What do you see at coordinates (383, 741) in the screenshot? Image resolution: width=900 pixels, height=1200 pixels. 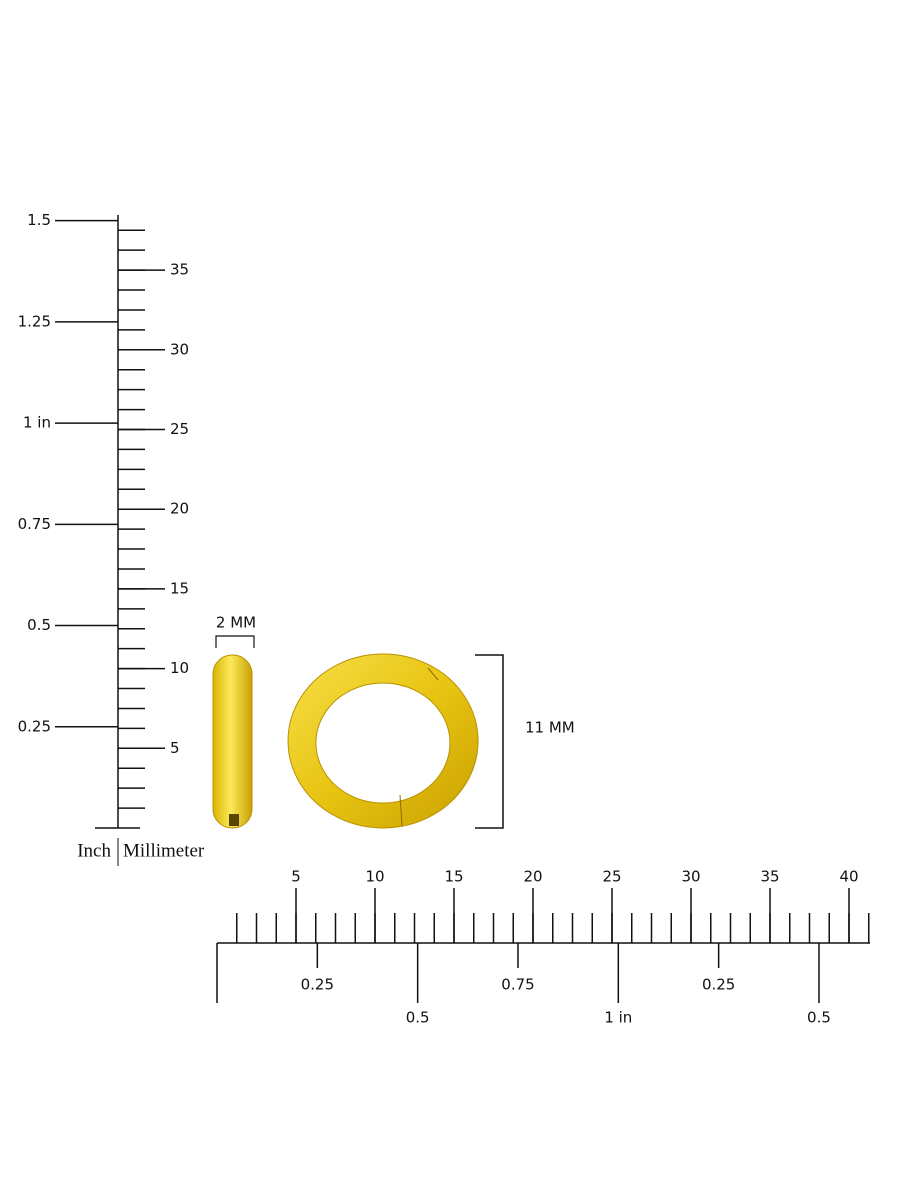 I see `earring-front-view` at bounding box center [383, 741].